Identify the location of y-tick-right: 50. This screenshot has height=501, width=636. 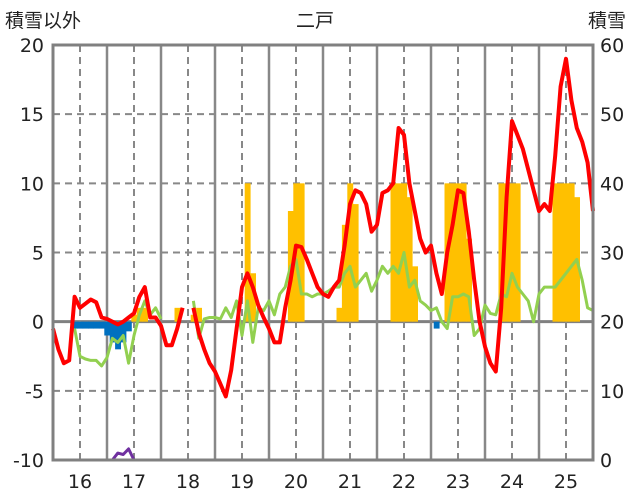
(612, 115).